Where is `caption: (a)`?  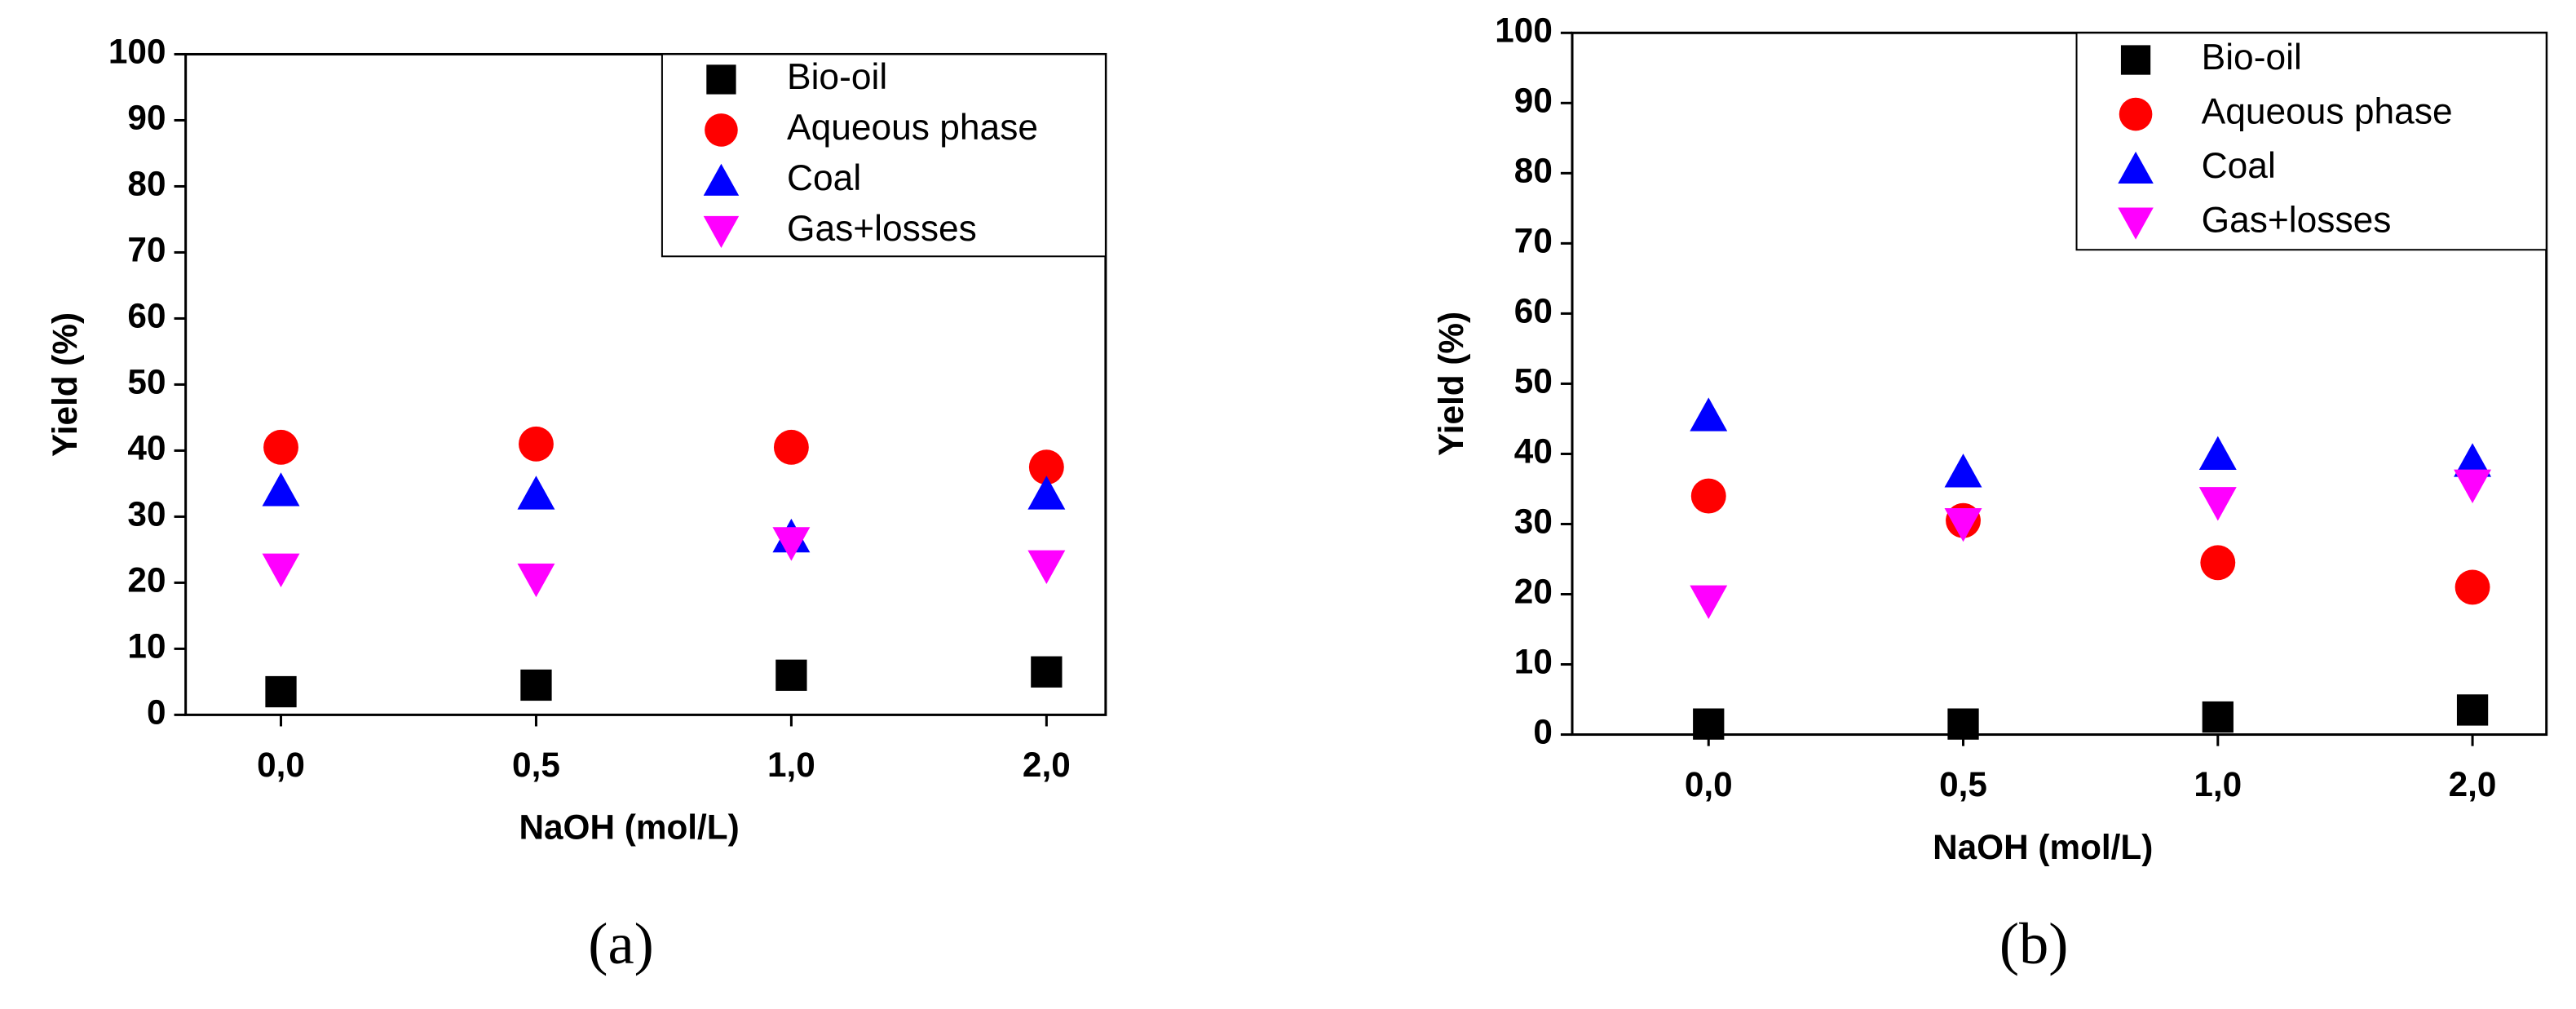 caption: (a) is located at coordinates (620, 943).